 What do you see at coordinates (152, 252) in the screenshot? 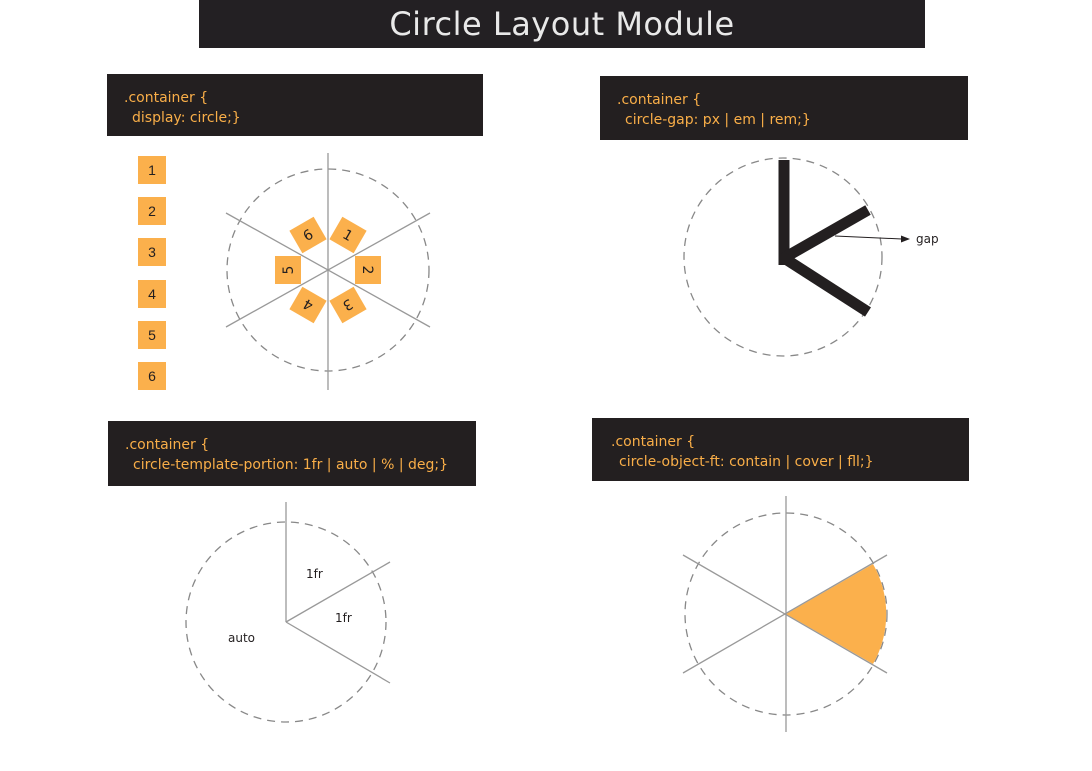
I see `item-box-3: 3` at bounding box center [152, 252].